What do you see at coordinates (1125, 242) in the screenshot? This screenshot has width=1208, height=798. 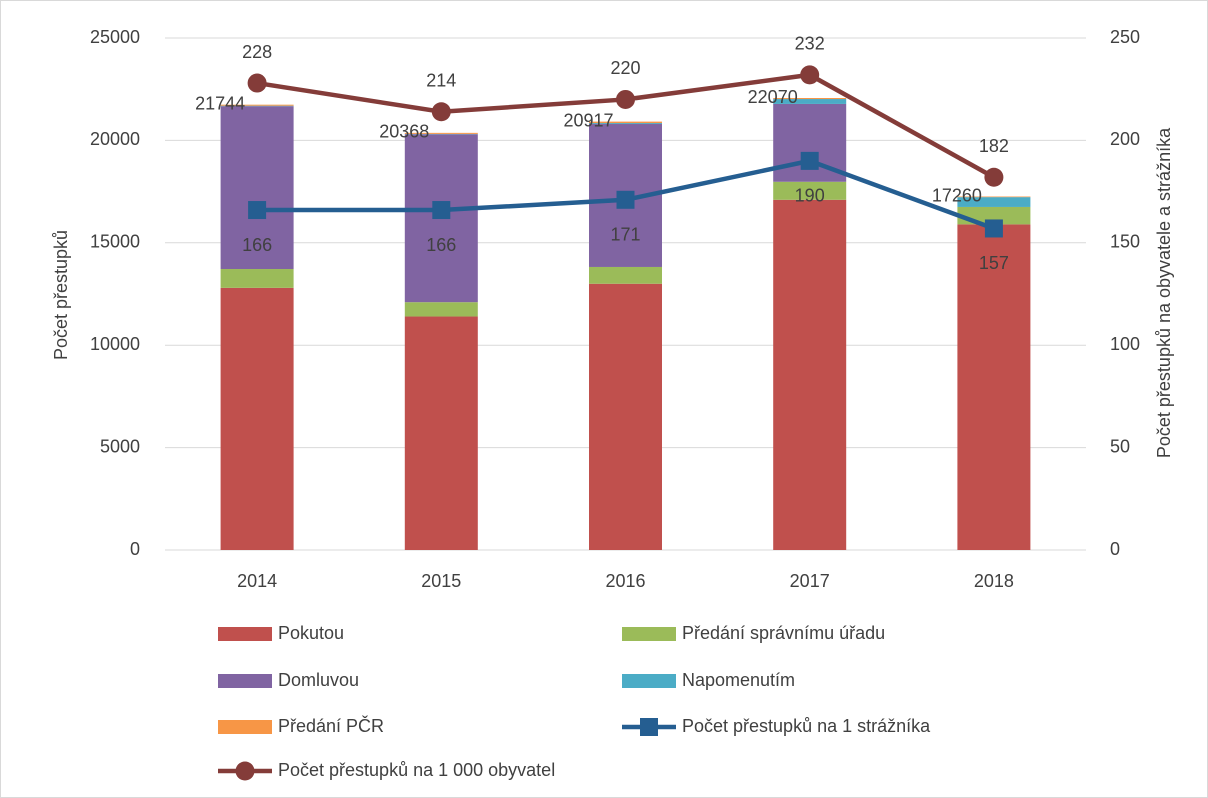 I see `y2-tick-label: 150` at bounding box center [1125, 242].